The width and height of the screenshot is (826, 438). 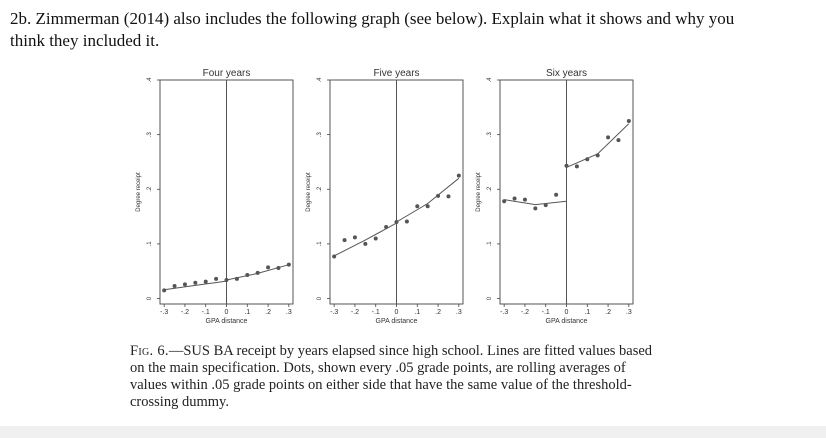 What do you see at coordinates (149, 351) in the screenshot?
I see `figure-label: Fig. 6.` at bounding box center [149, 351].